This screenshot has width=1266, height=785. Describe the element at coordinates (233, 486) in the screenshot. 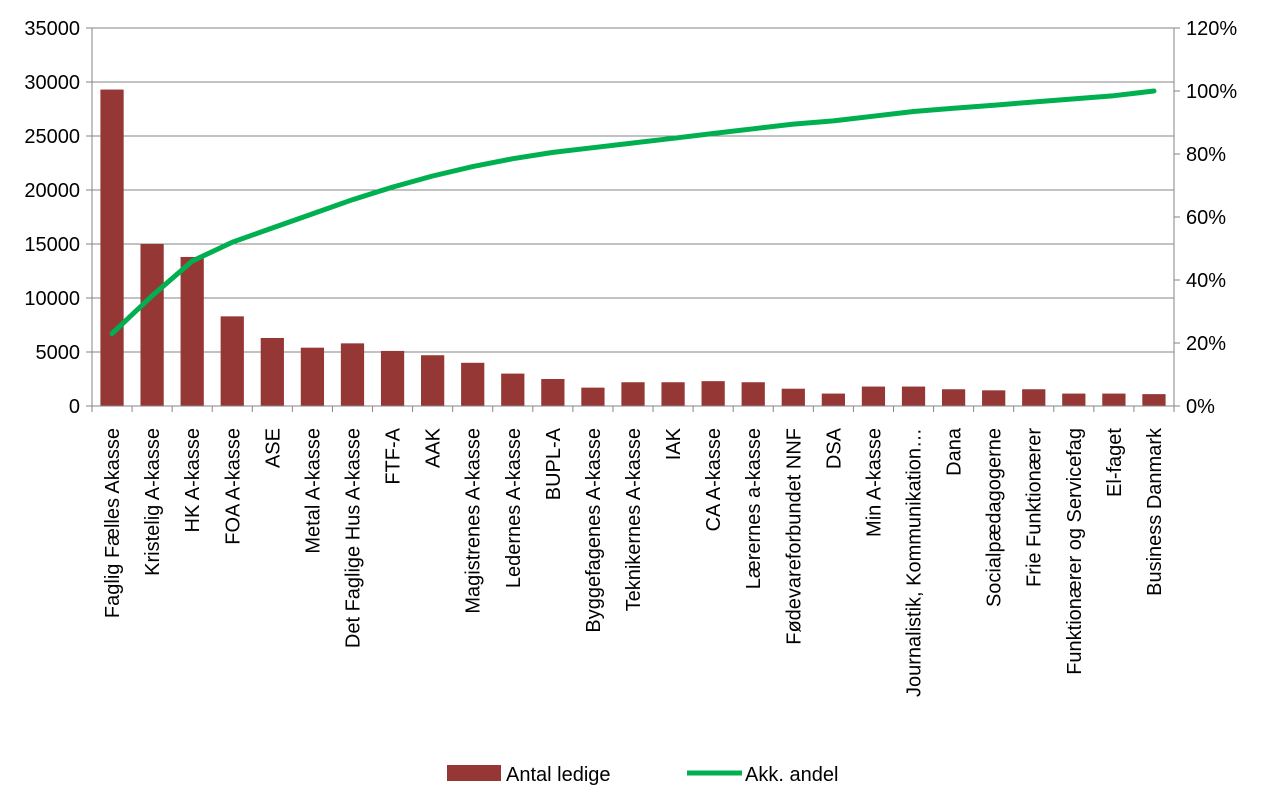

I see `category-label: FOA A-kasse` at that location.